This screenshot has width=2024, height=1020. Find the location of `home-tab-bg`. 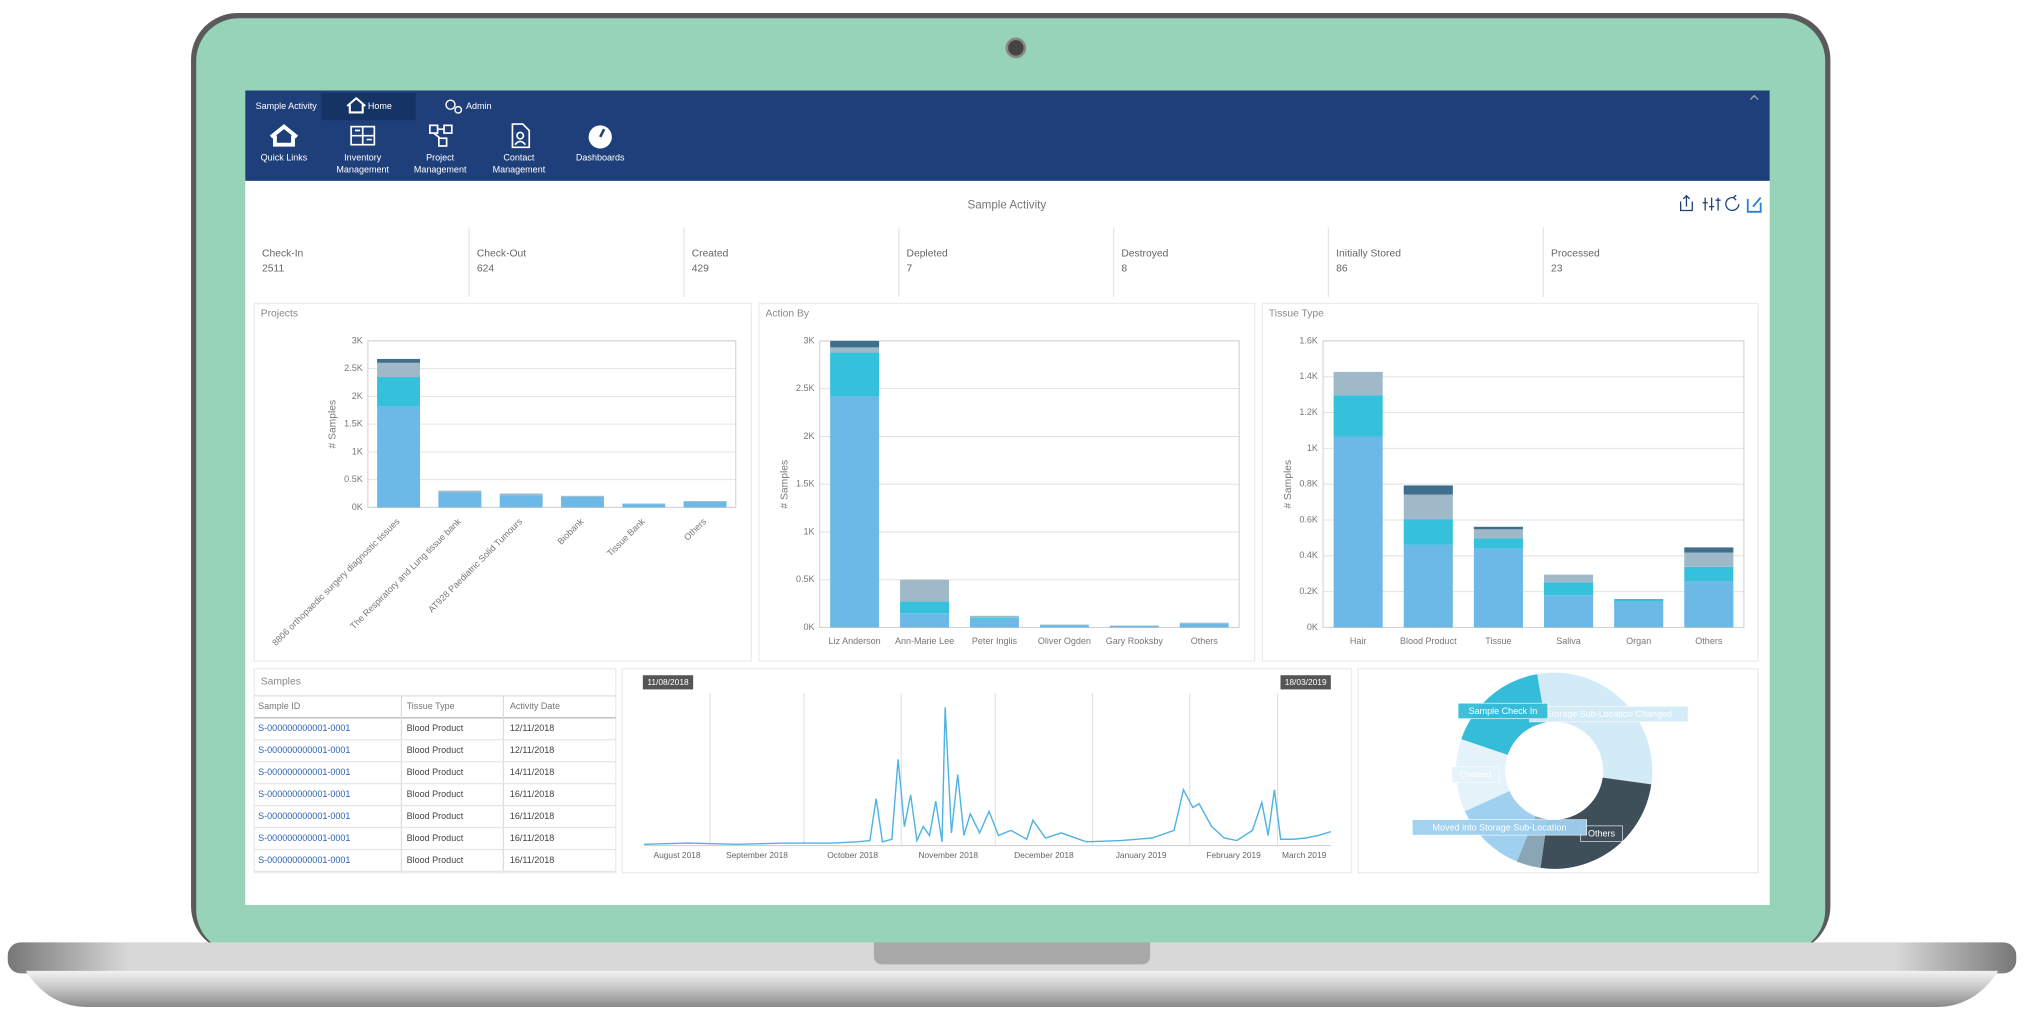

home-tab-bg is located at coordinates (368, 107).